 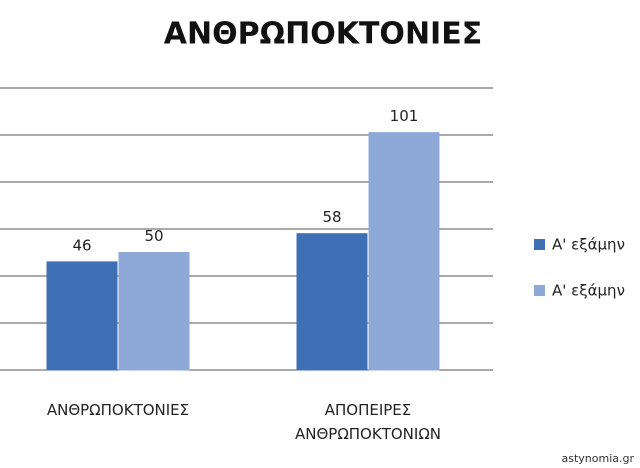 I want to click on x-tick-label: ΑΝΘΡΩΠΟΚΤΟΝΙΕΣ, so click(x=118, y=410).